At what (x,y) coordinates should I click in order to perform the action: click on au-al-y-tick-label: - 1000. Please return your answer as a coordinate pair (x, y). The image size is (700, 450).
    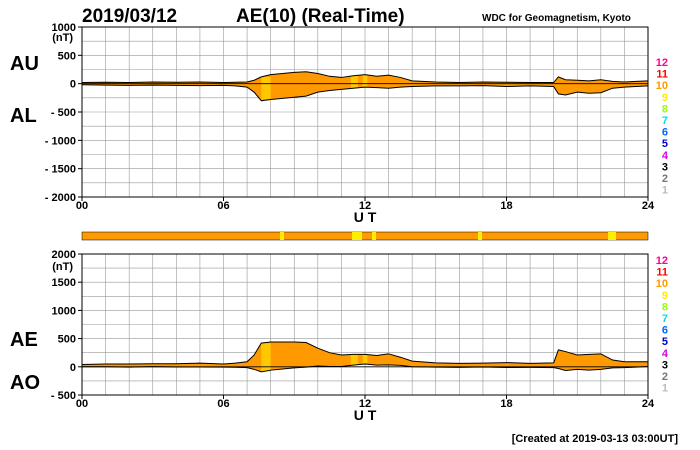
    Looking at the image, I should click on (60, 141).